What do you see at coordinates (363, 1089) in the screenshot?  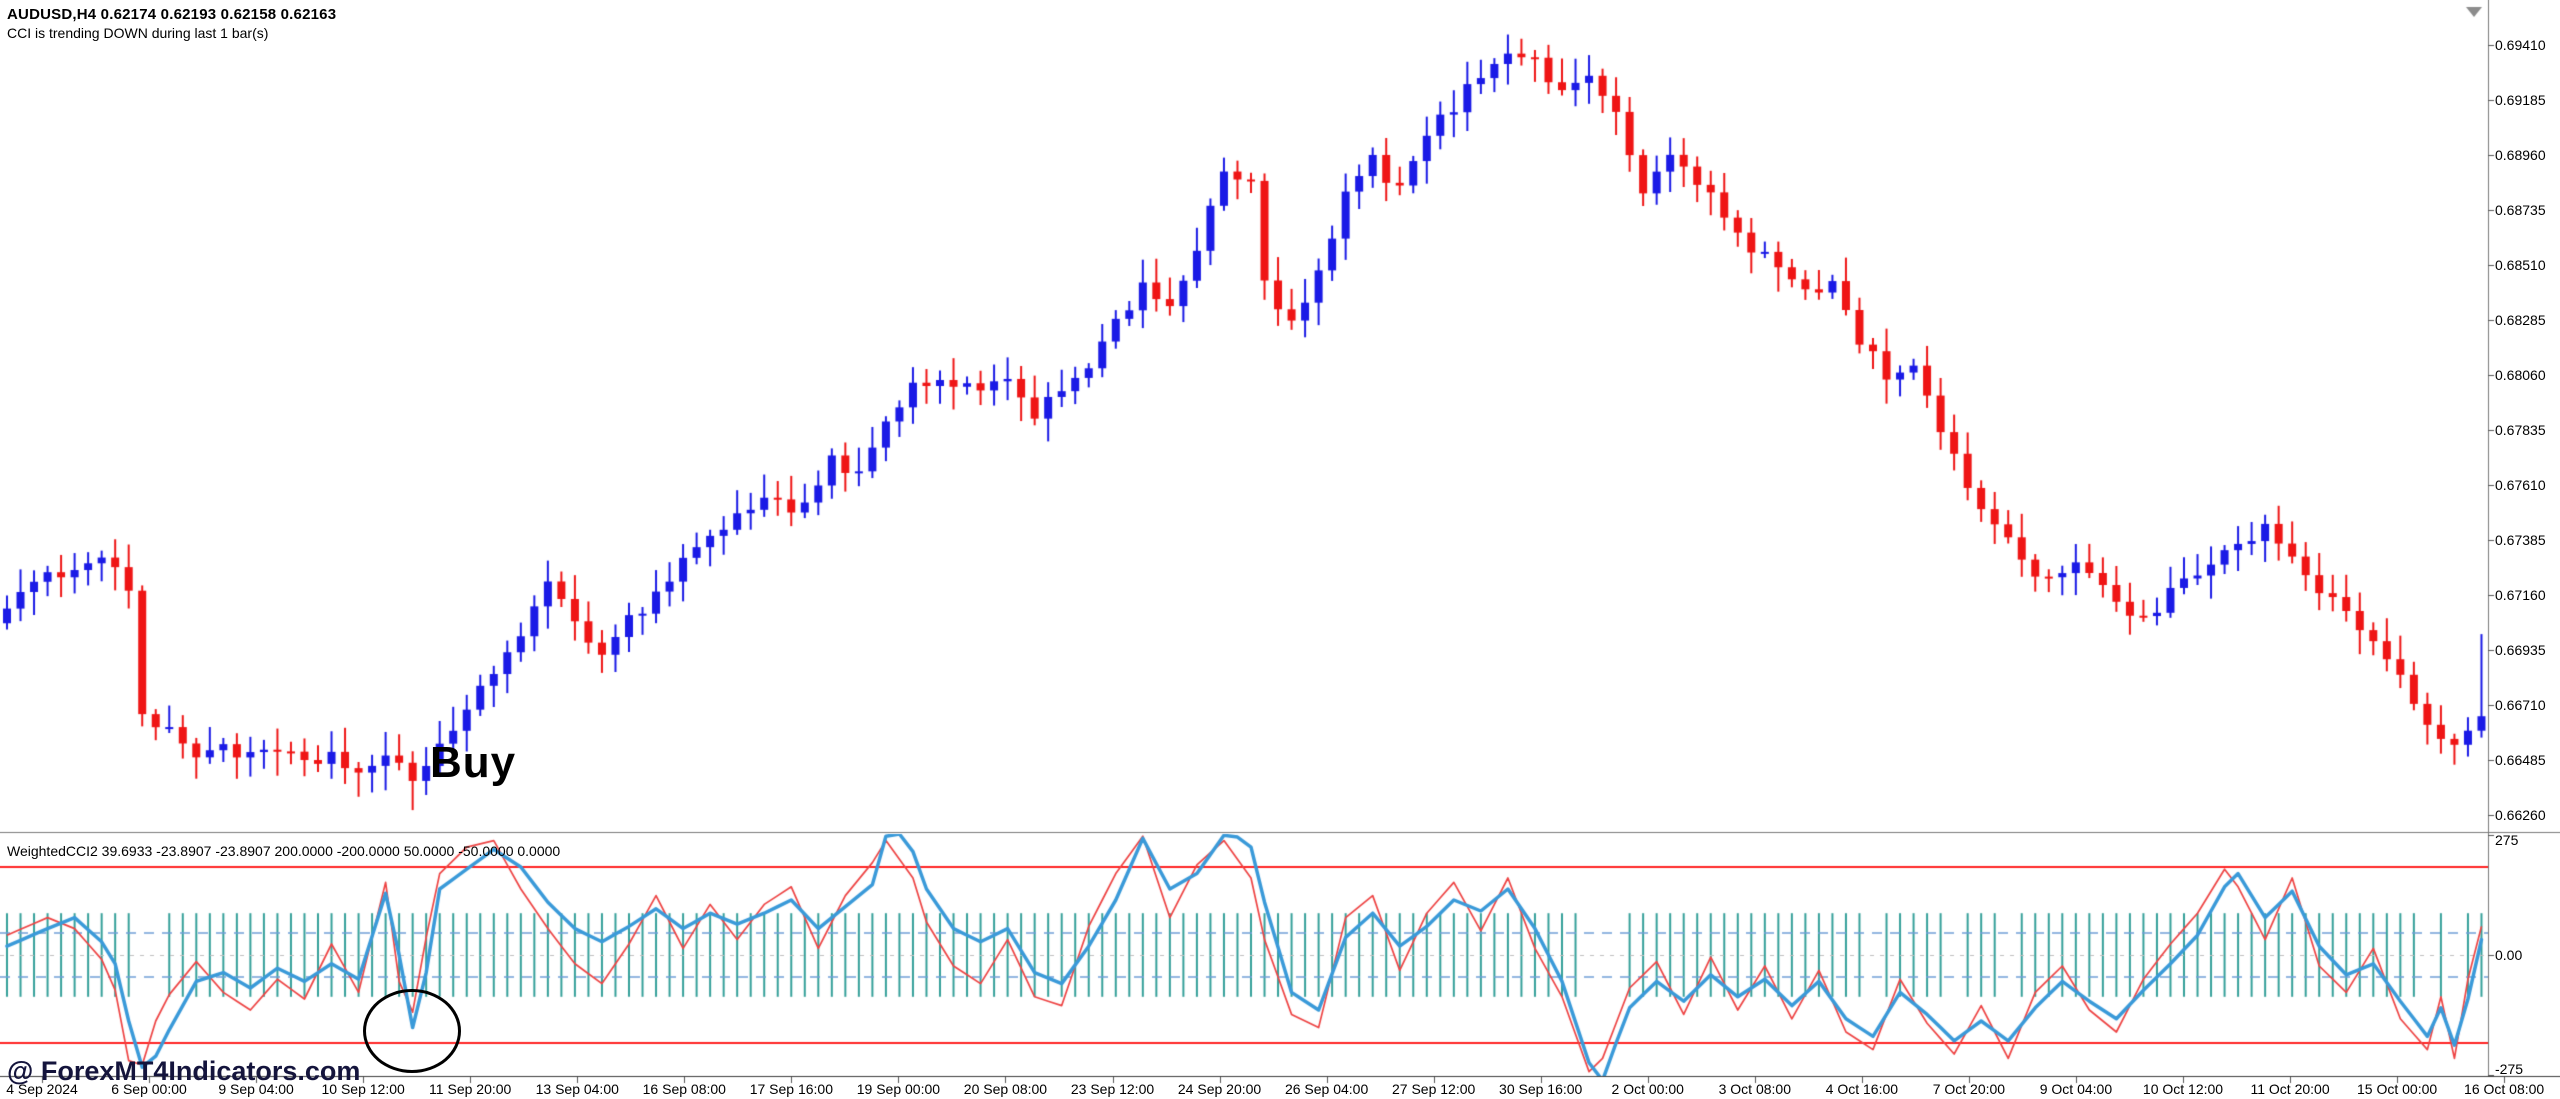 I see `time-axis-label: 10 Sep 12:00` at bounding box center [363, 1089].